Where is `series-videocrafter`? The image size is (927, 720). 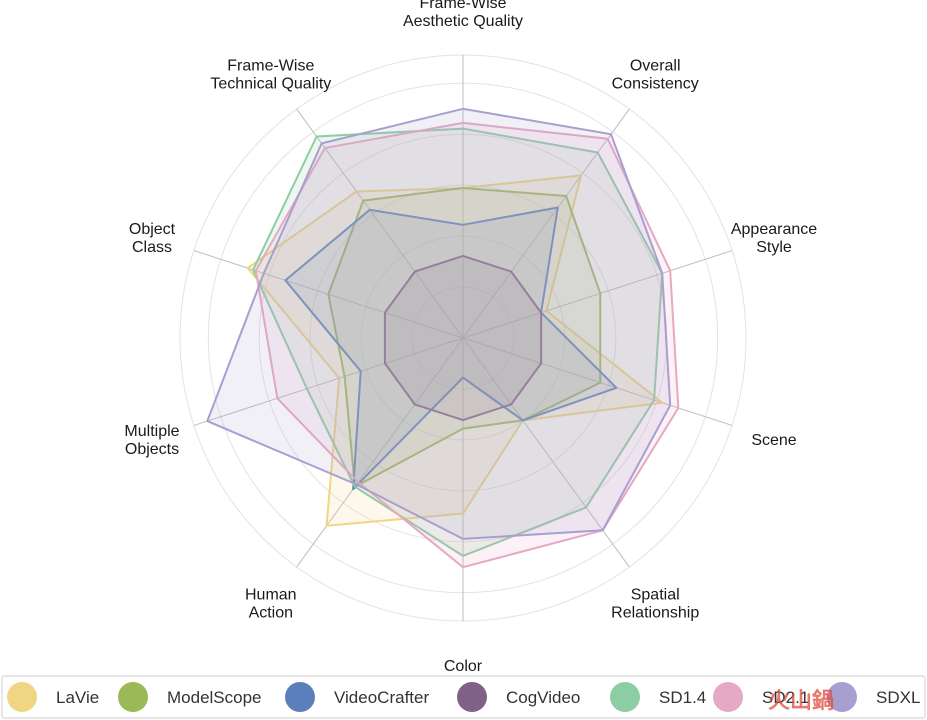 series-videocrafter is located at coordinates (451, 348).